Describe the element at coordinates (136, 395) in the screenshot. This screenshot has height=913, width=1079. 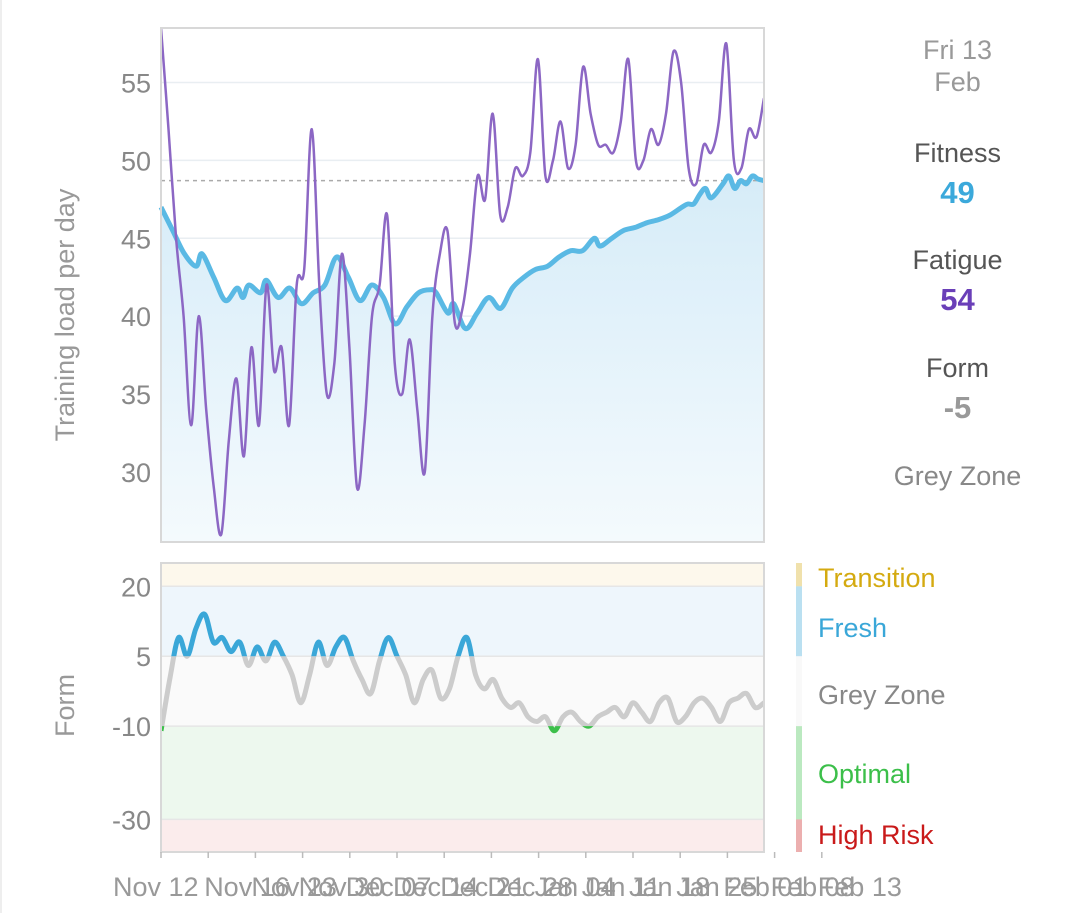
I see `load-y-tick-label: 35` at that location.